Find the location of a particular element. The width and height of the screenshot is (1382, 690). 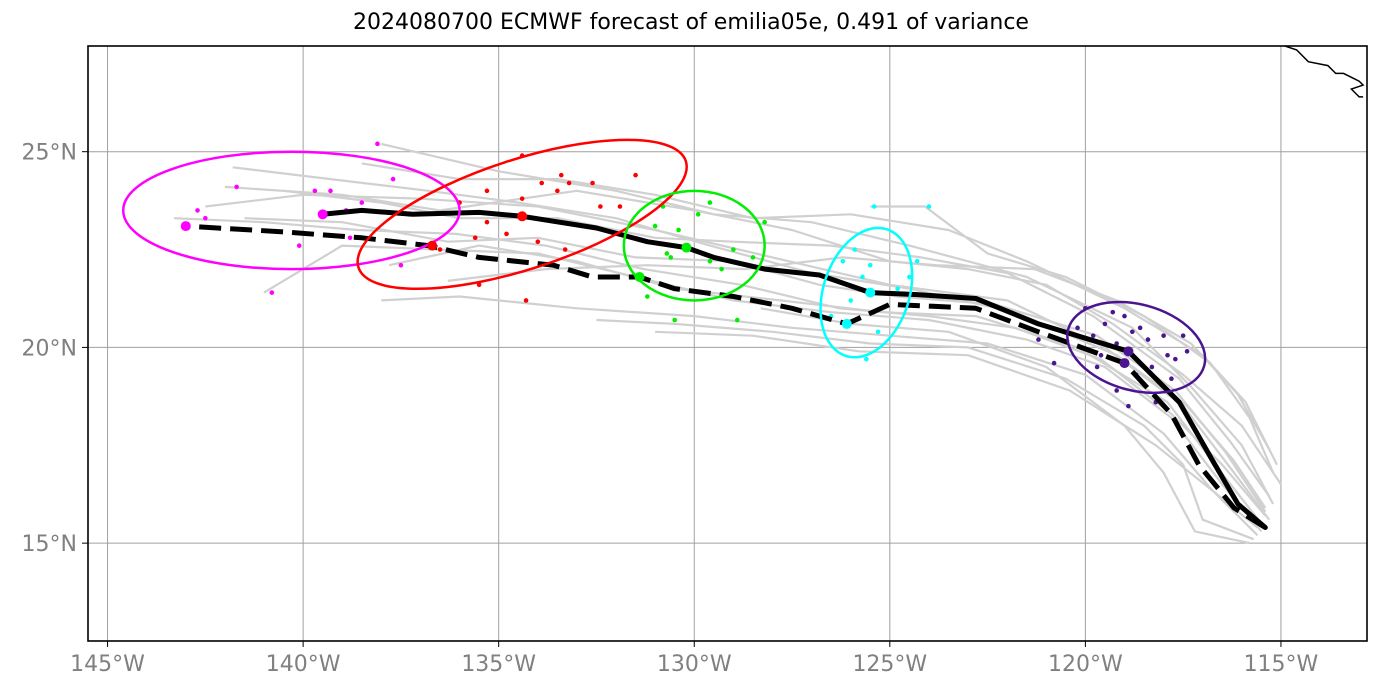

x-tick-label: 125°W is located at coordinates (889, 664).